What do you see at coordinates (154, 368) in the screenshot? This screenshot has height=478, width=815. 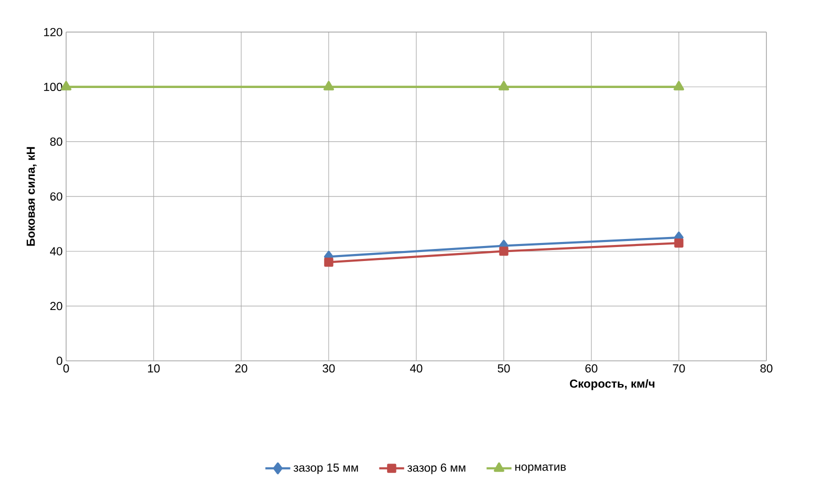 I see `x-tick-label: 10` at bounding box center [154, 368].